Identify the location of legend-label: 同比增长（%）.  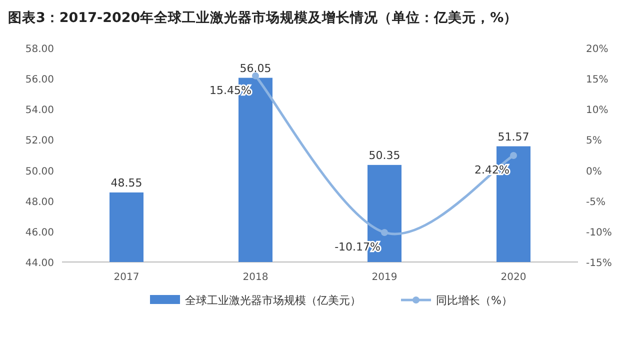
(474, 300).